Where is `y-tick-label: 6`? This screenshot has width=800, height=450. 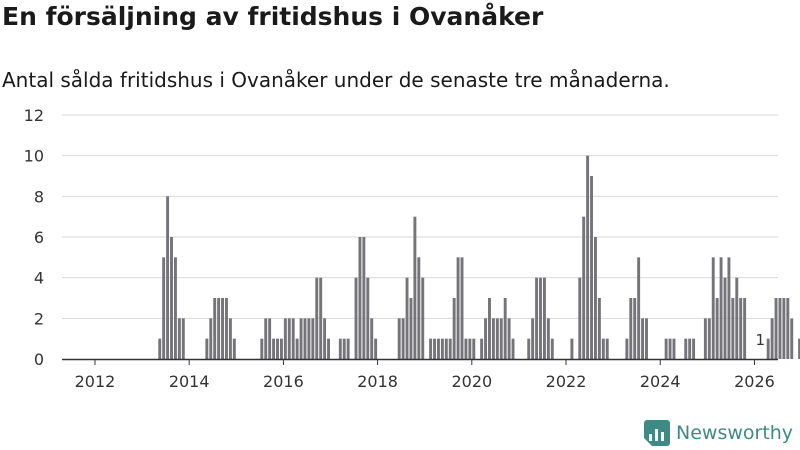 y-tick-label: 6 is located at coordinates (39, 237).